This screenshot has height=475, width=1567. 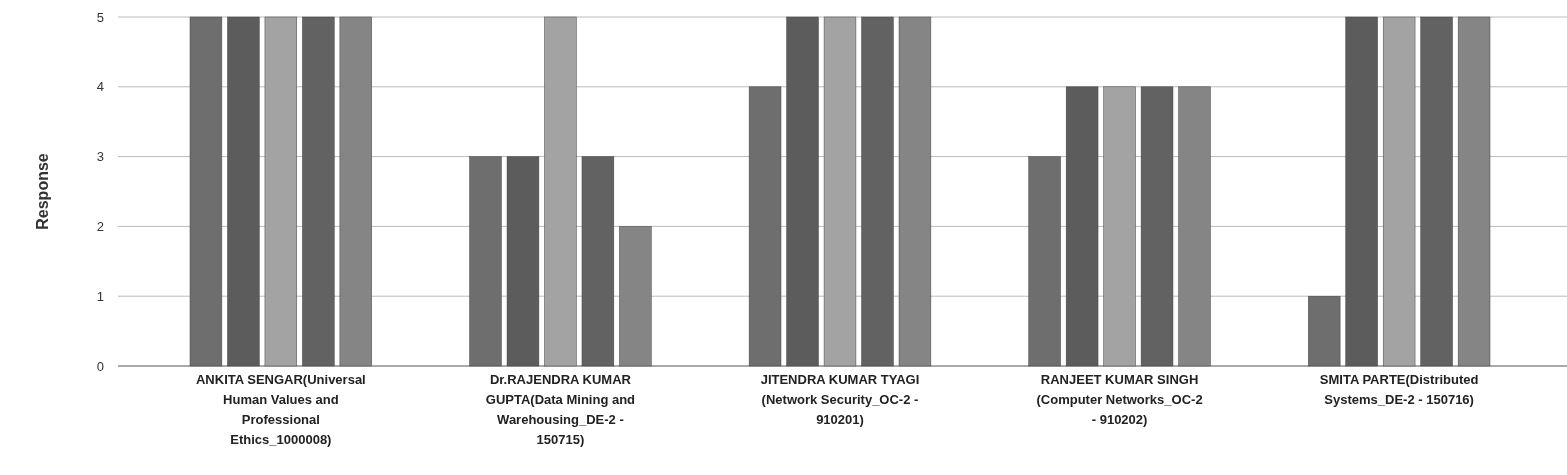 What do you see at coordinates (42, 191) in the screenshot?
I see `y-axis-title: Response` at bounding box center [42, 191].